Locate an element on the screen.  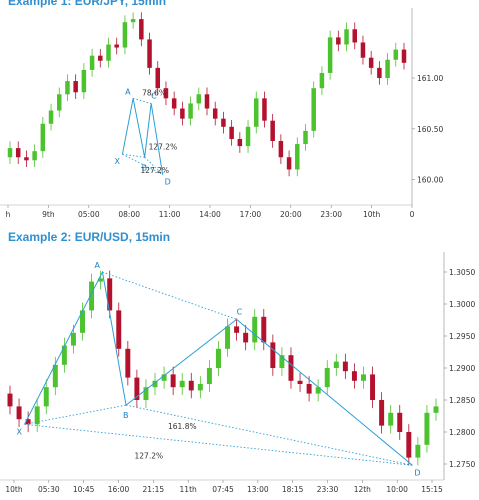
c1-y-tick-label: 160.50 is located at coordinates (430, 129).